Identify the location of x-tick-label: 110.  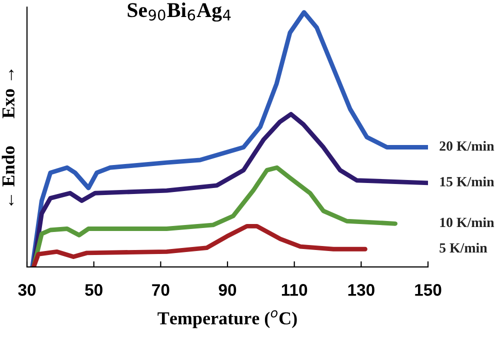
(295, 290).